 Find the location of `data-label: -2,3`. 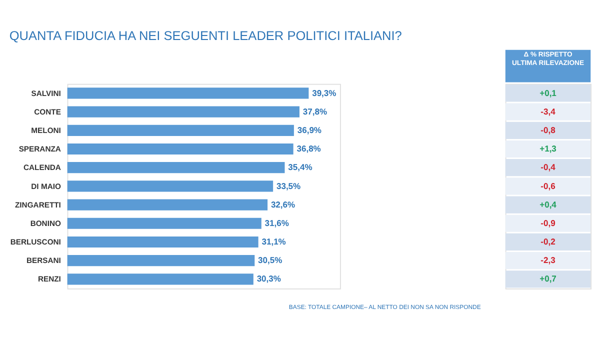

data-label: -2,3 is located at coordinates (548, 260).